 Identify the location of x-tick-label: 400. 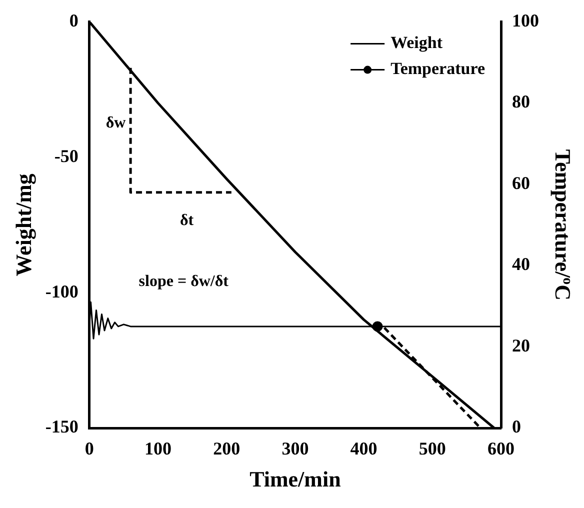
(364, 448).